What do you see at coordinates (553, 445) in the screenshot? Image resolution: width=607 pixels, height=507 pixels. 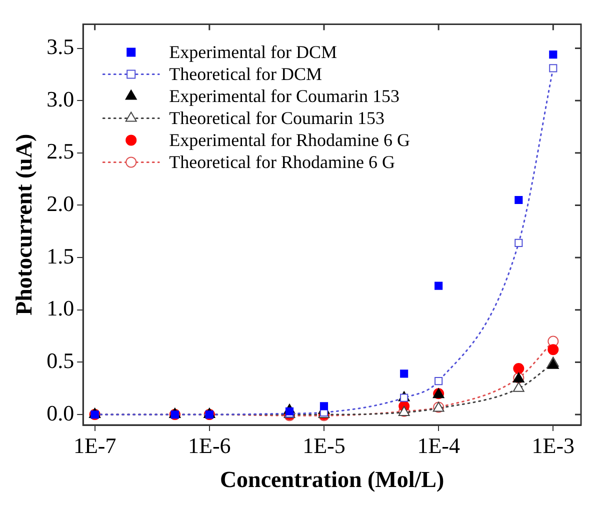 I see `x-tick-label: 1E-3` at bounding box center [553, 445].